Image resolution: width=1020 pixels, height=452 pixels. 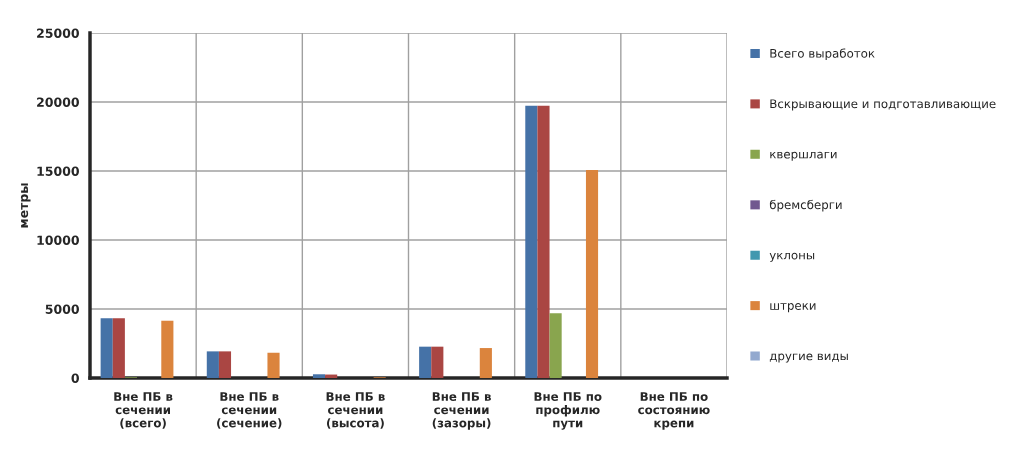 What do you see at coordinates (808, 358) in the screenshot?
I see `legend-label: другие виды` at bounding box center [808, 358].